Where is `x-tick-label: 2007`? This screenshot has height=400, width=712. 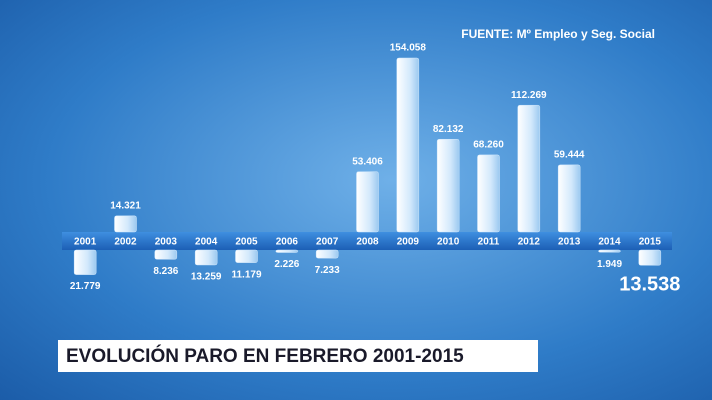 x-tick-label: 2007 is located at coordinates (327, 242).